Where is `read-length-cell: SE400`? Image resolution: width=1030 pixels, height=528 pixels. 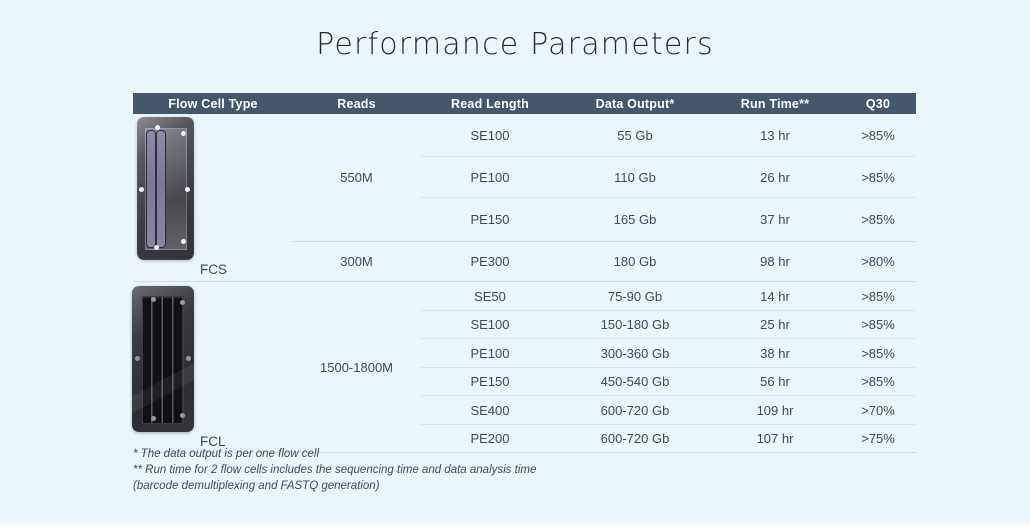
read-length-cell: SE400 is located at coordinates (490, 410).